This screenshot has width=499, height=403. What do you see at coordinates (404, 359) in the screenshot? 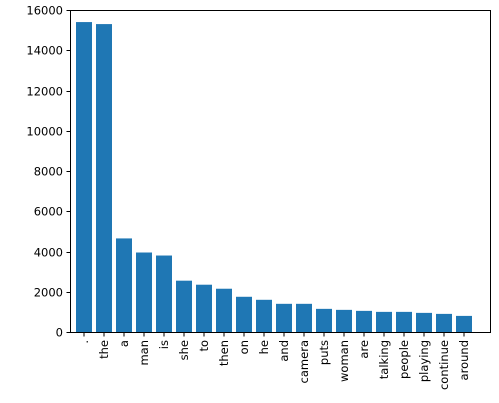
I see `x-tick-label-16: people` at bounding box center [404, 359].